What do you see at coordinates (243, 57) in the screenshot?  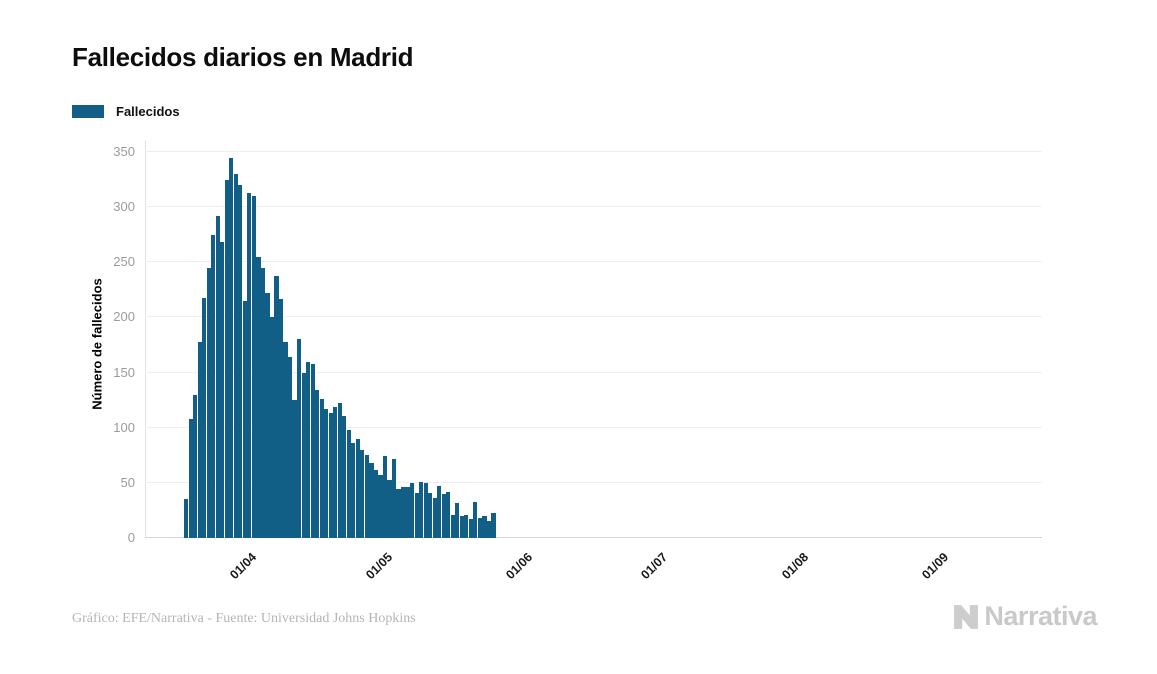 I see `chart-title: Fallecidos diarios en Madrid` at bounding box center [243, 57].